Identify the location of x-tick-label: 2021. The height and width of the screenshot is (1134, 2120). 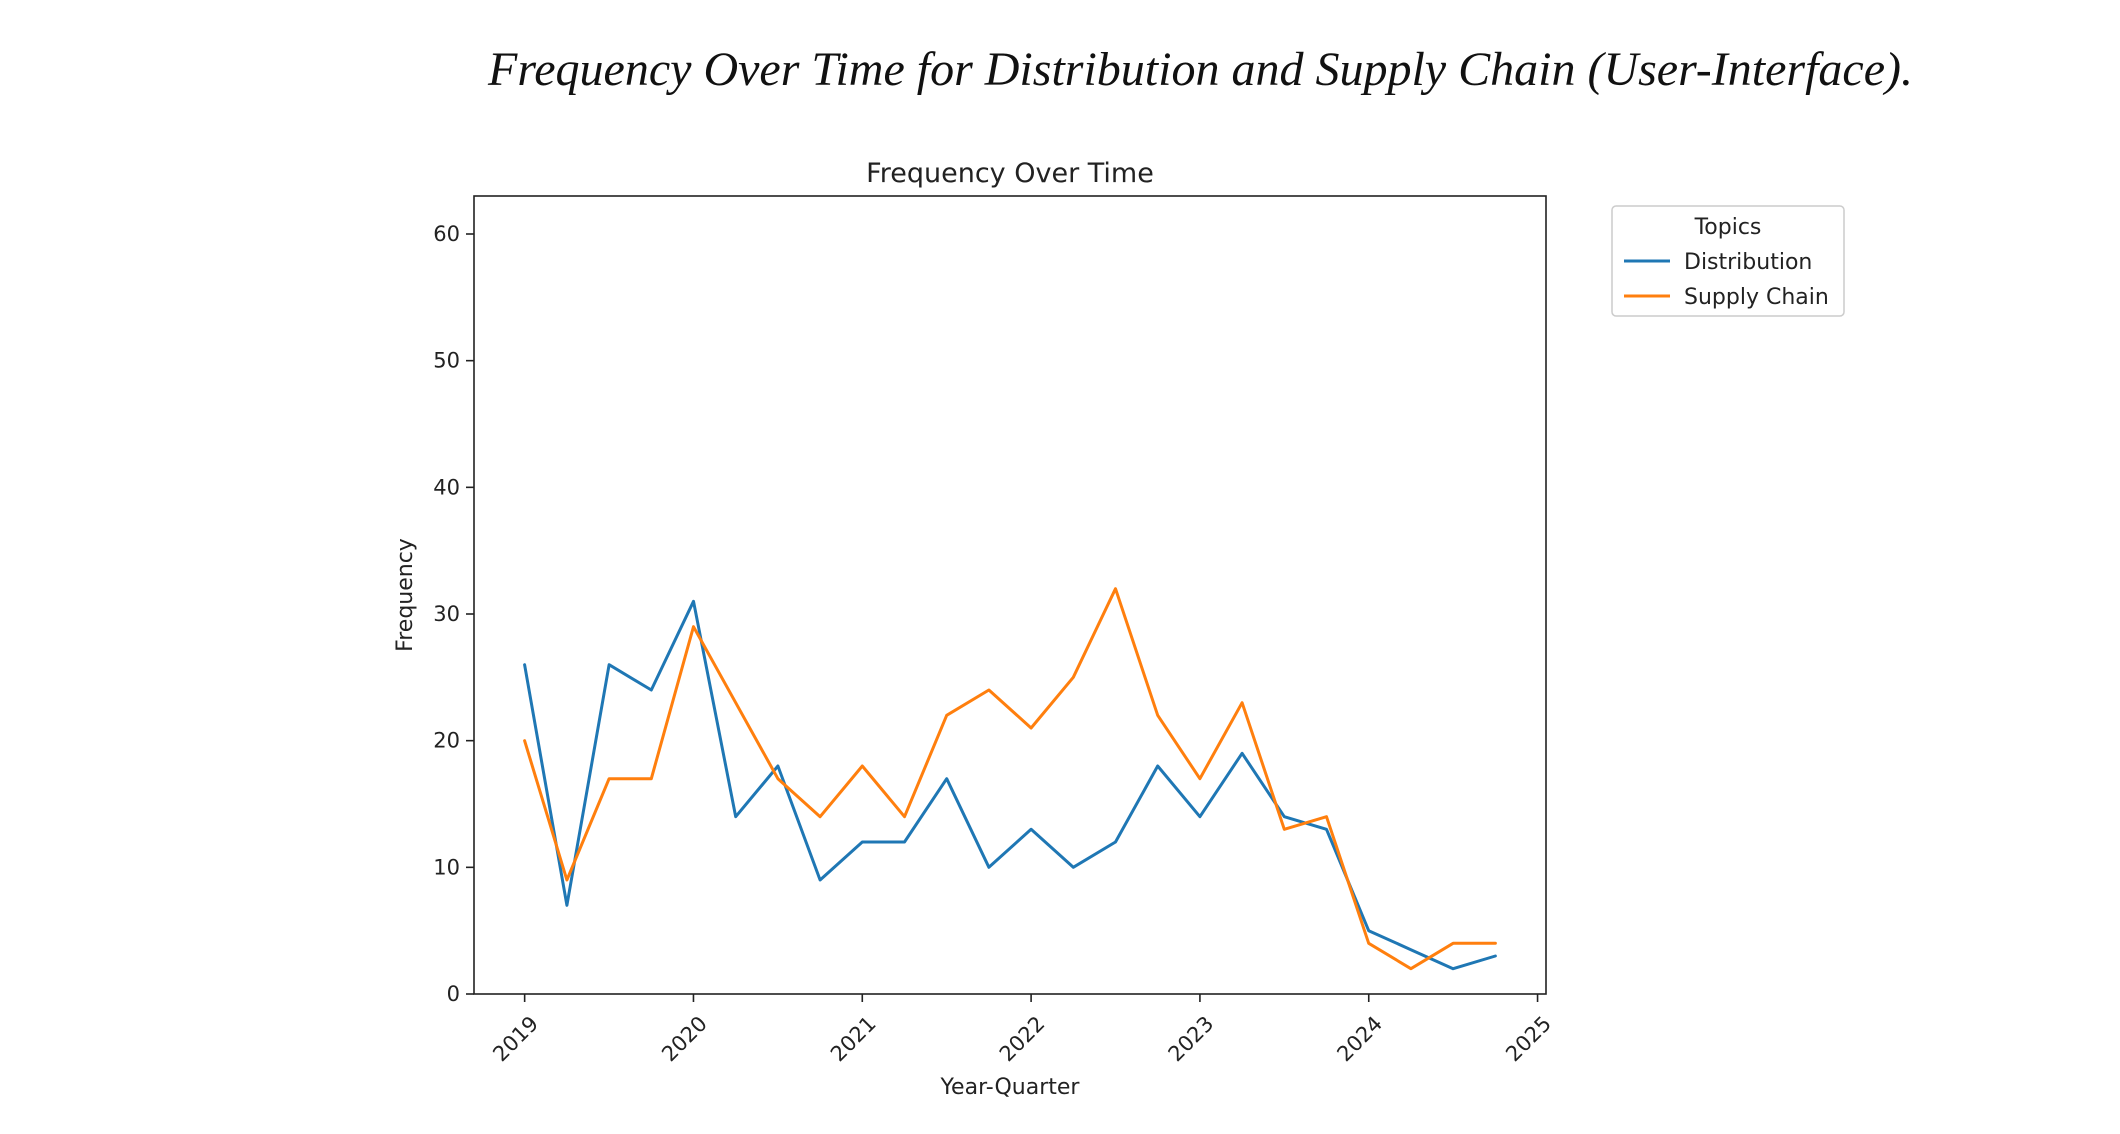
(853, 1038).